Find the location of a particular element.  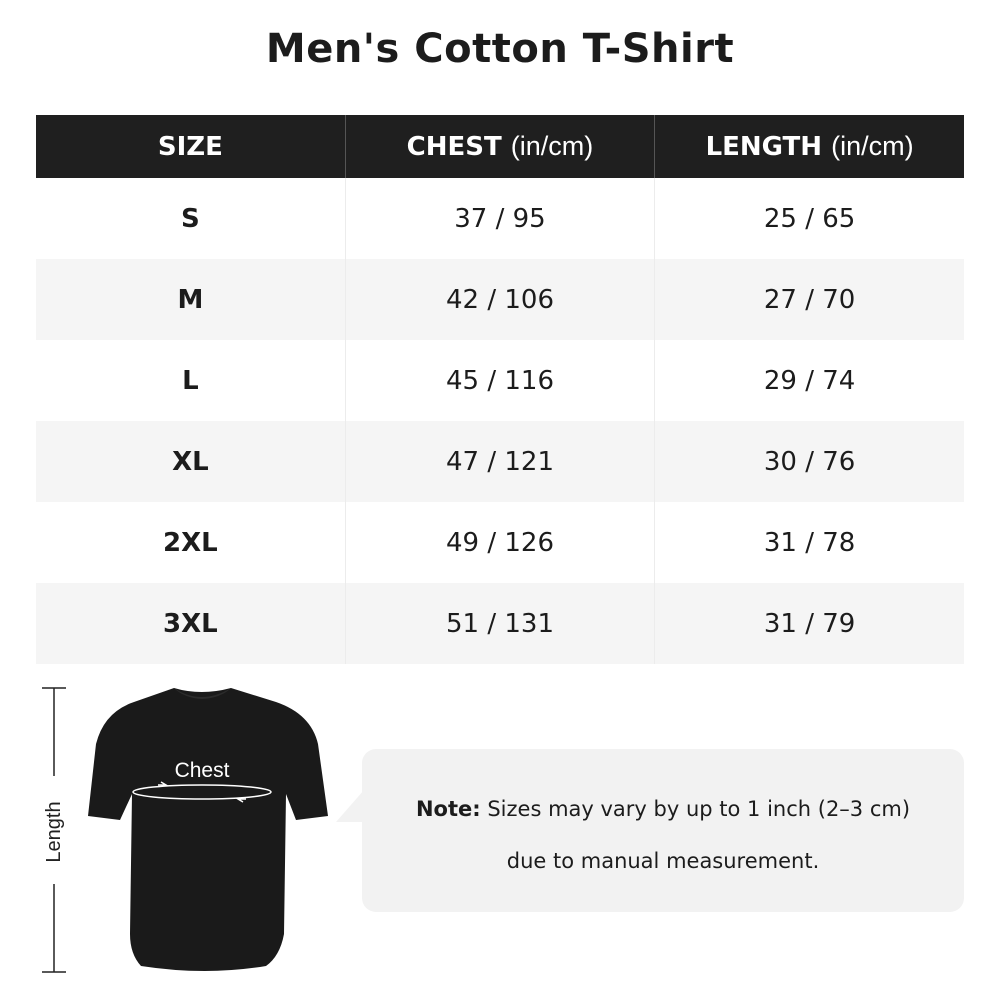

size-cell: L is located at coordinates (190, 380).